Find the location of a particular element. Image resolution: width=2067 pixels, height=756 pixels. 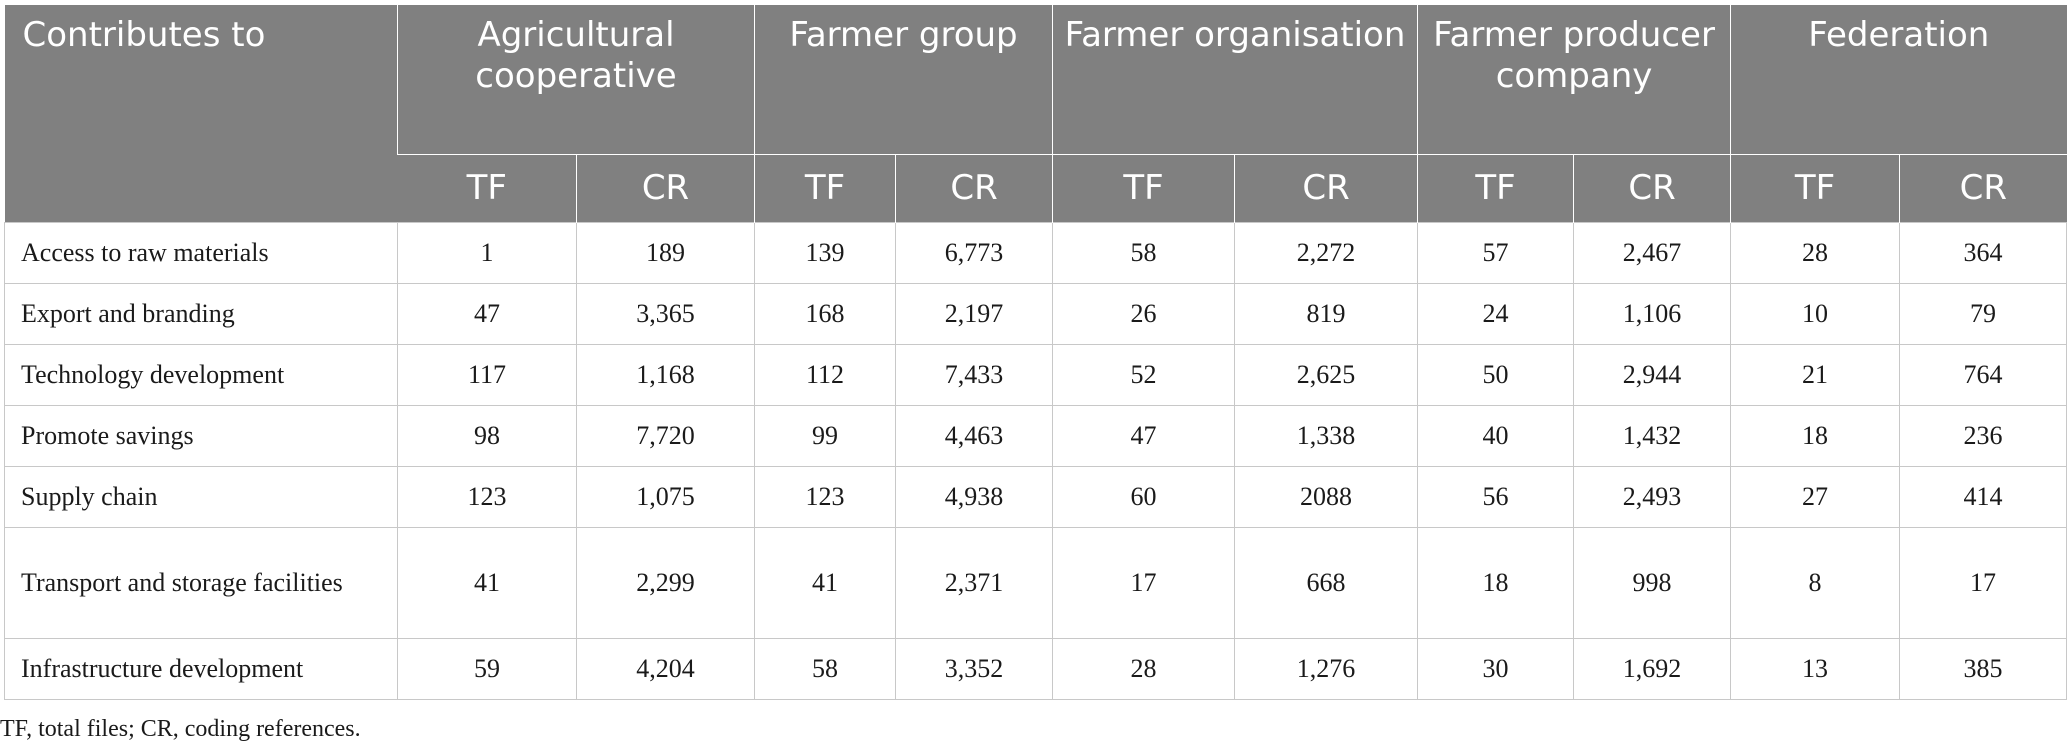

sub-header-row: TF CR TF CR TF CR TF CR TF CR is located at coordinates (1036, 188).